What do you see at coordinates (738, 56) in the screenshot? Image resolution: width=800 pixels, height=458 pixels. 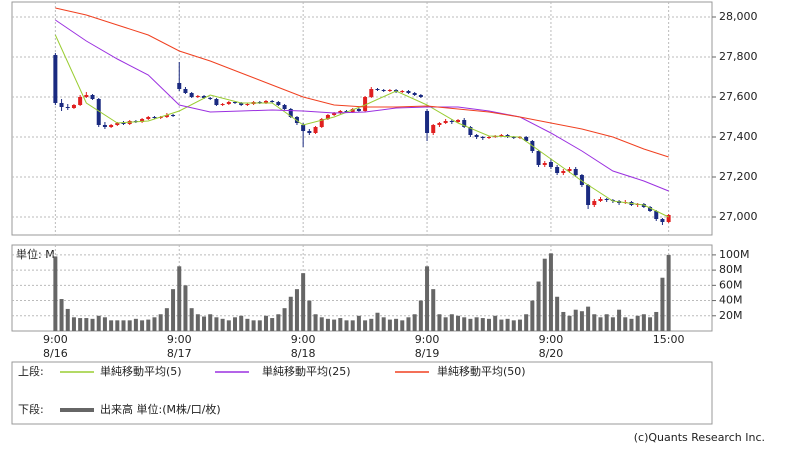 I see `y-tick-label: 27,800` at bounding box center [738, 56].